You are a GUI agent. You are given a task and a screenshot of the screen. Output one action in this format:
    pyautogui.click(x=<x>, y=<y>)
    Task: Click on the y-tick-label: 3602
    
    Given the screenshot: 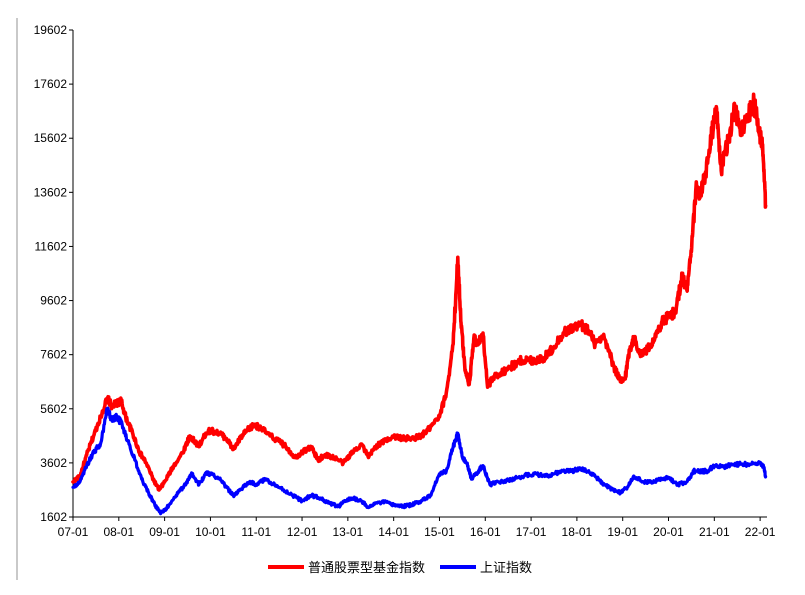 What is the action you would take?
    pyautogui.click(x=53, y=463)
    